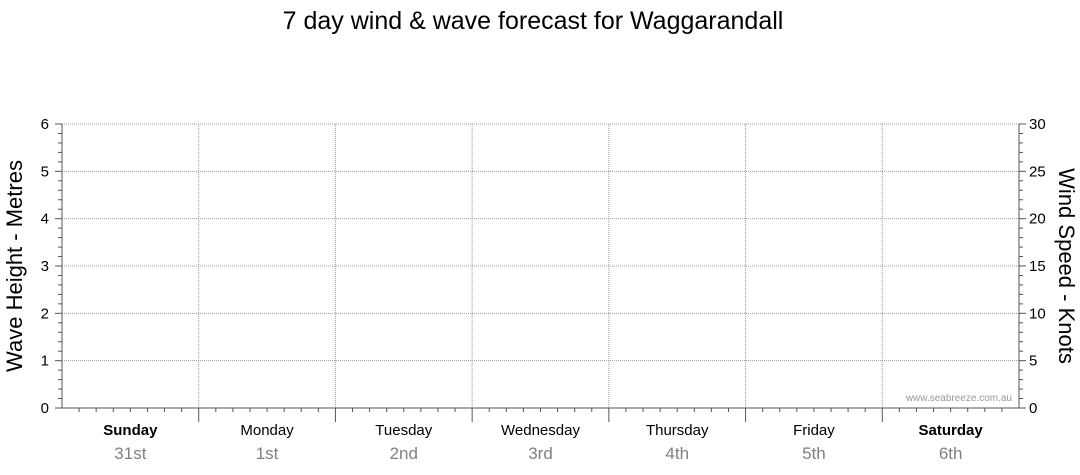 This screenshot has width=1080, height=475. Describe the element at coordinates (1037, 313) in the screenshot. I see `right-tick-label: 10` at that location.